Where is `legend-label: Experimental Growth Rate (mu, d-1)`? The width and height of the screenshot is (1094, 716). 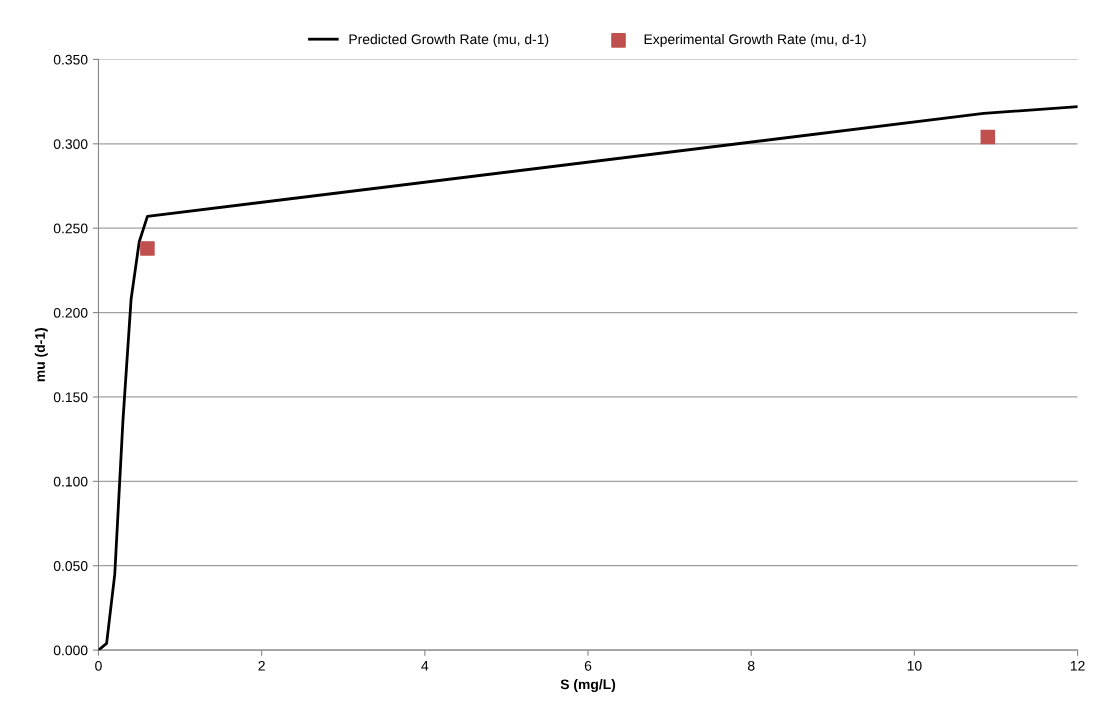 legend-label: Experimental Growth Rate (mu, d-1) is located at coordinates (755, 40).